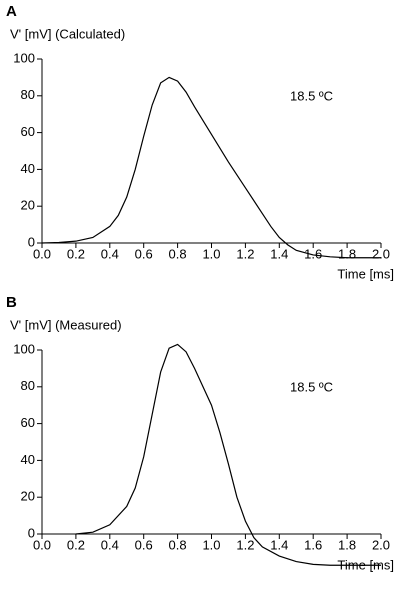 Image resolution: width=401 pixels, height=594 pixels. I want to click on x-axis-label: Time [ms], so click(365, 273).